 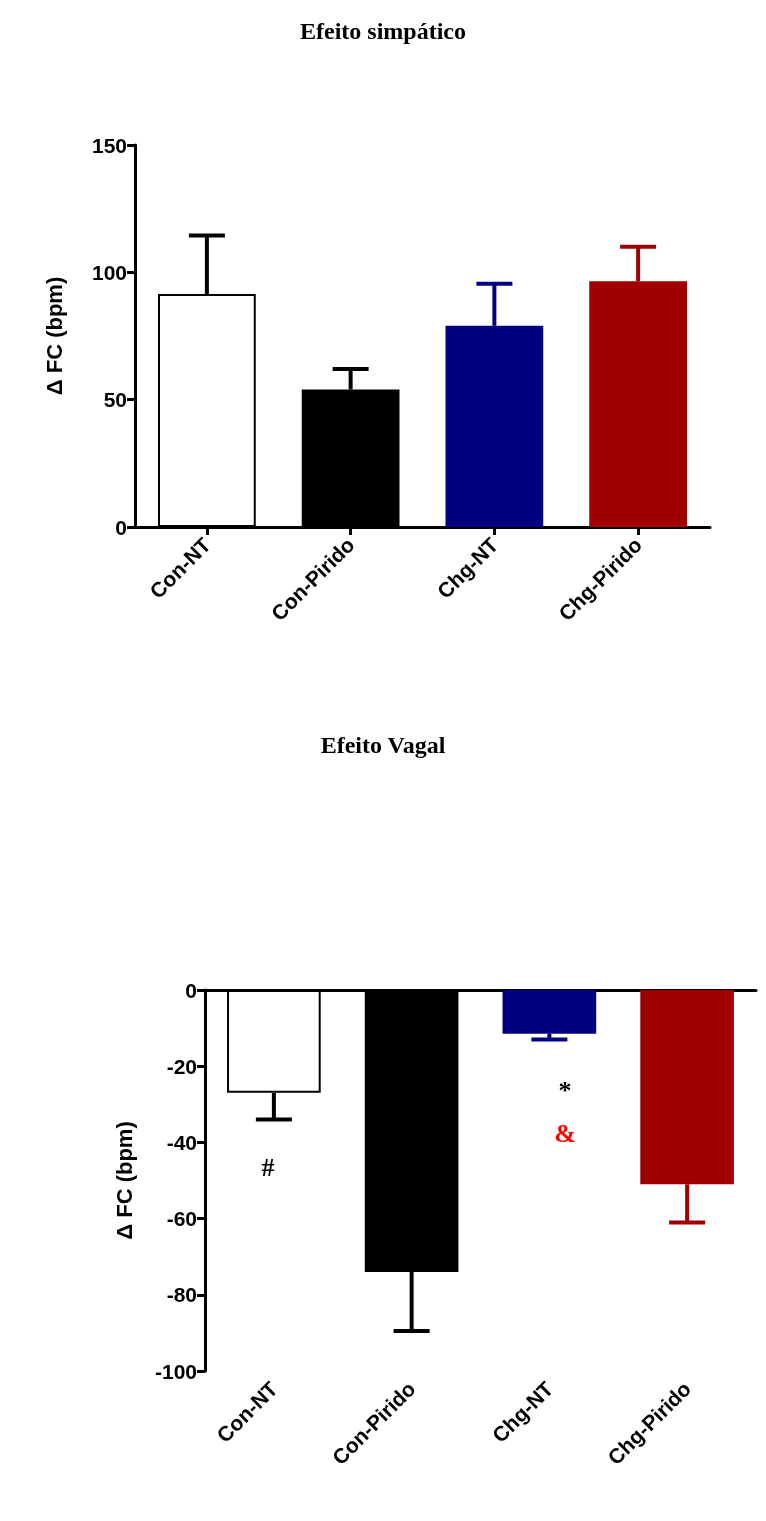 I want to click on y-tick-label: -40, so click(x=181, y=1142).